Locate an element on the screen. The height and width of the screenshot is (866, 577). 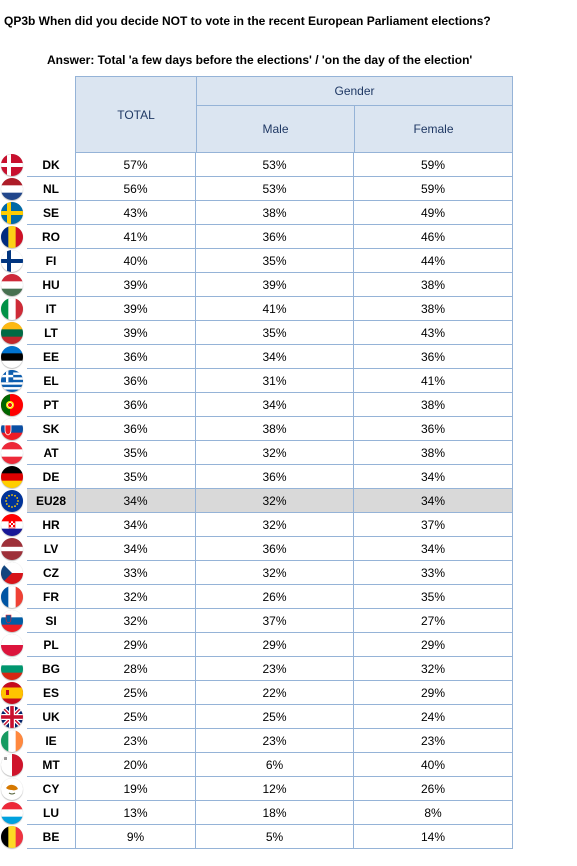
total-value: 23% is located at coordinates (135, 741).